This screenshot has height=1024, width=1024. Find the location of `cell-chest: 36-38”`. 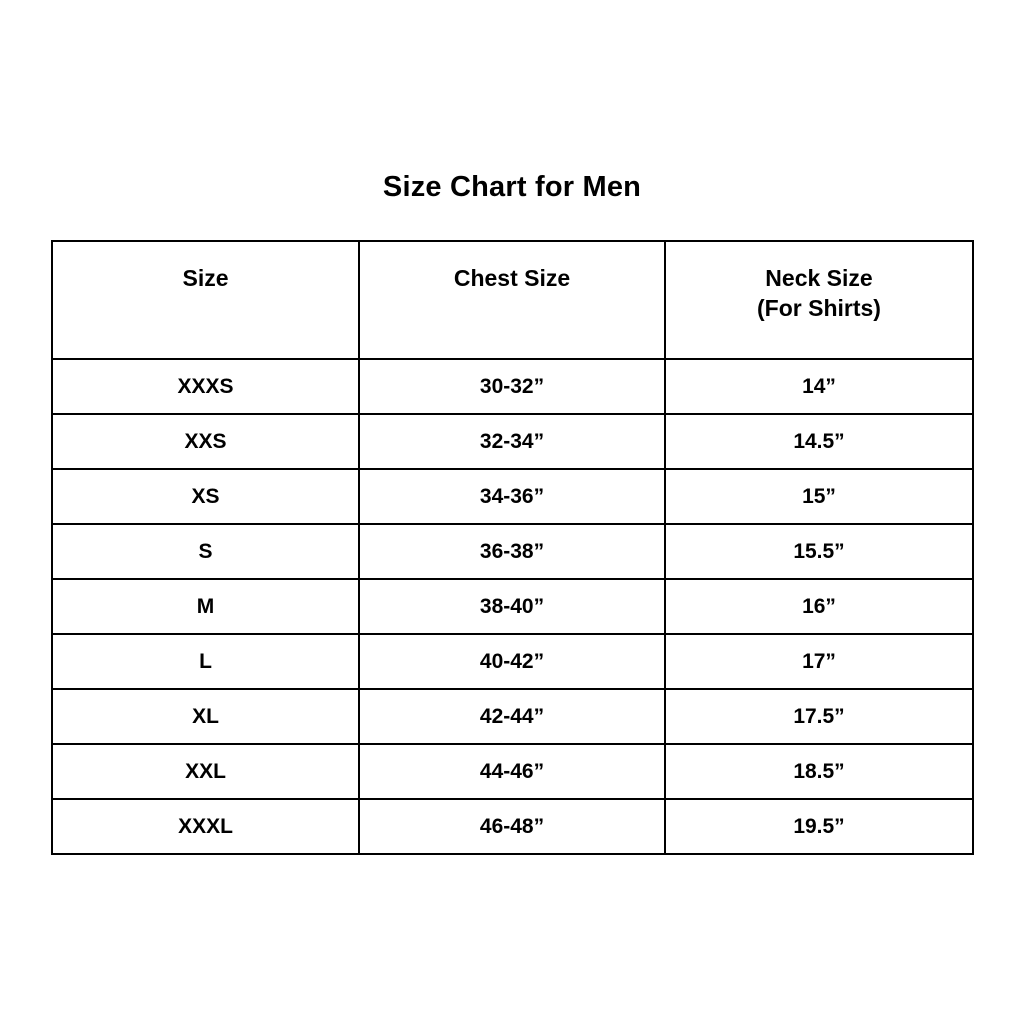

cell-chest: 36-38” is located at coordinates (512, 551).